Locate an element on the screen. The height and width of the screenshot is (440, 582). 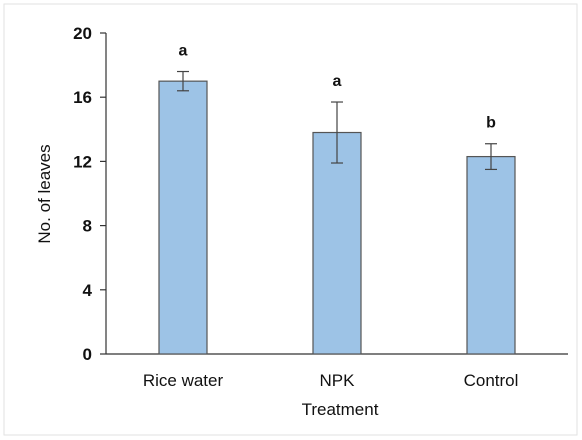
x-tick-label: NPK is located at coordinates (338, 380).